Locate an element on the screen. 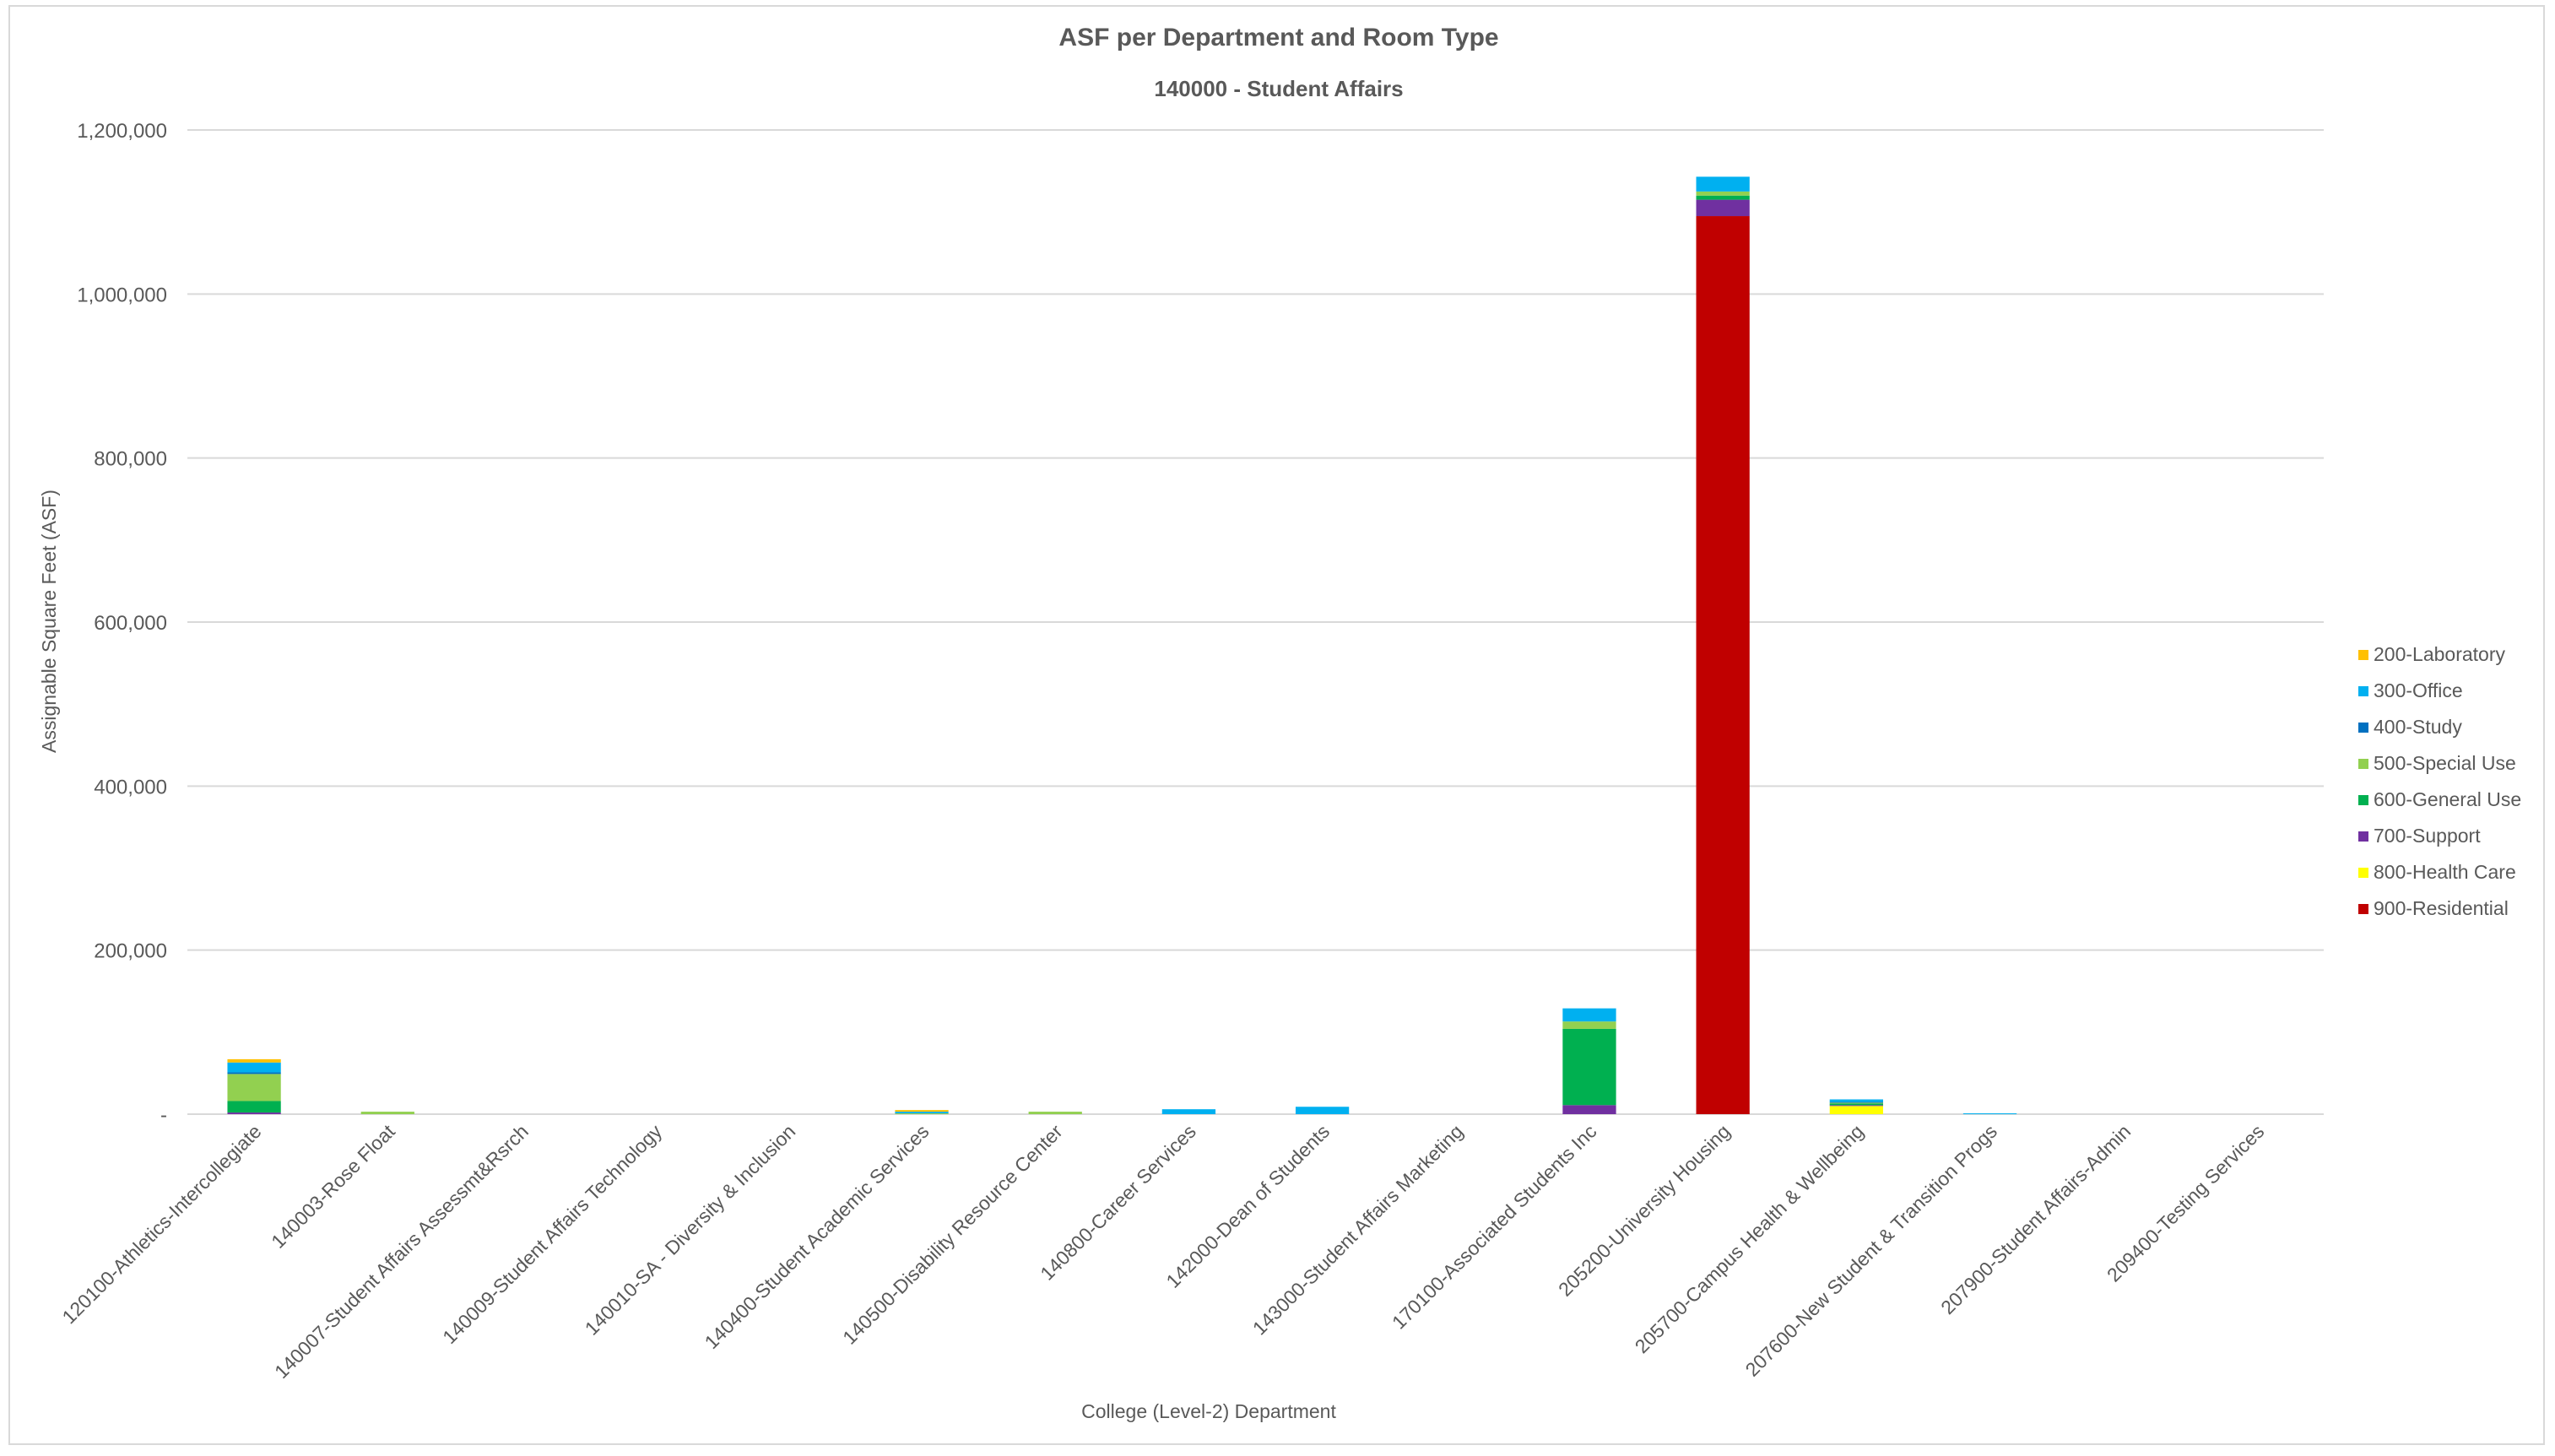  legend-label: 600-General Use is located at coordinates (2448, 799).